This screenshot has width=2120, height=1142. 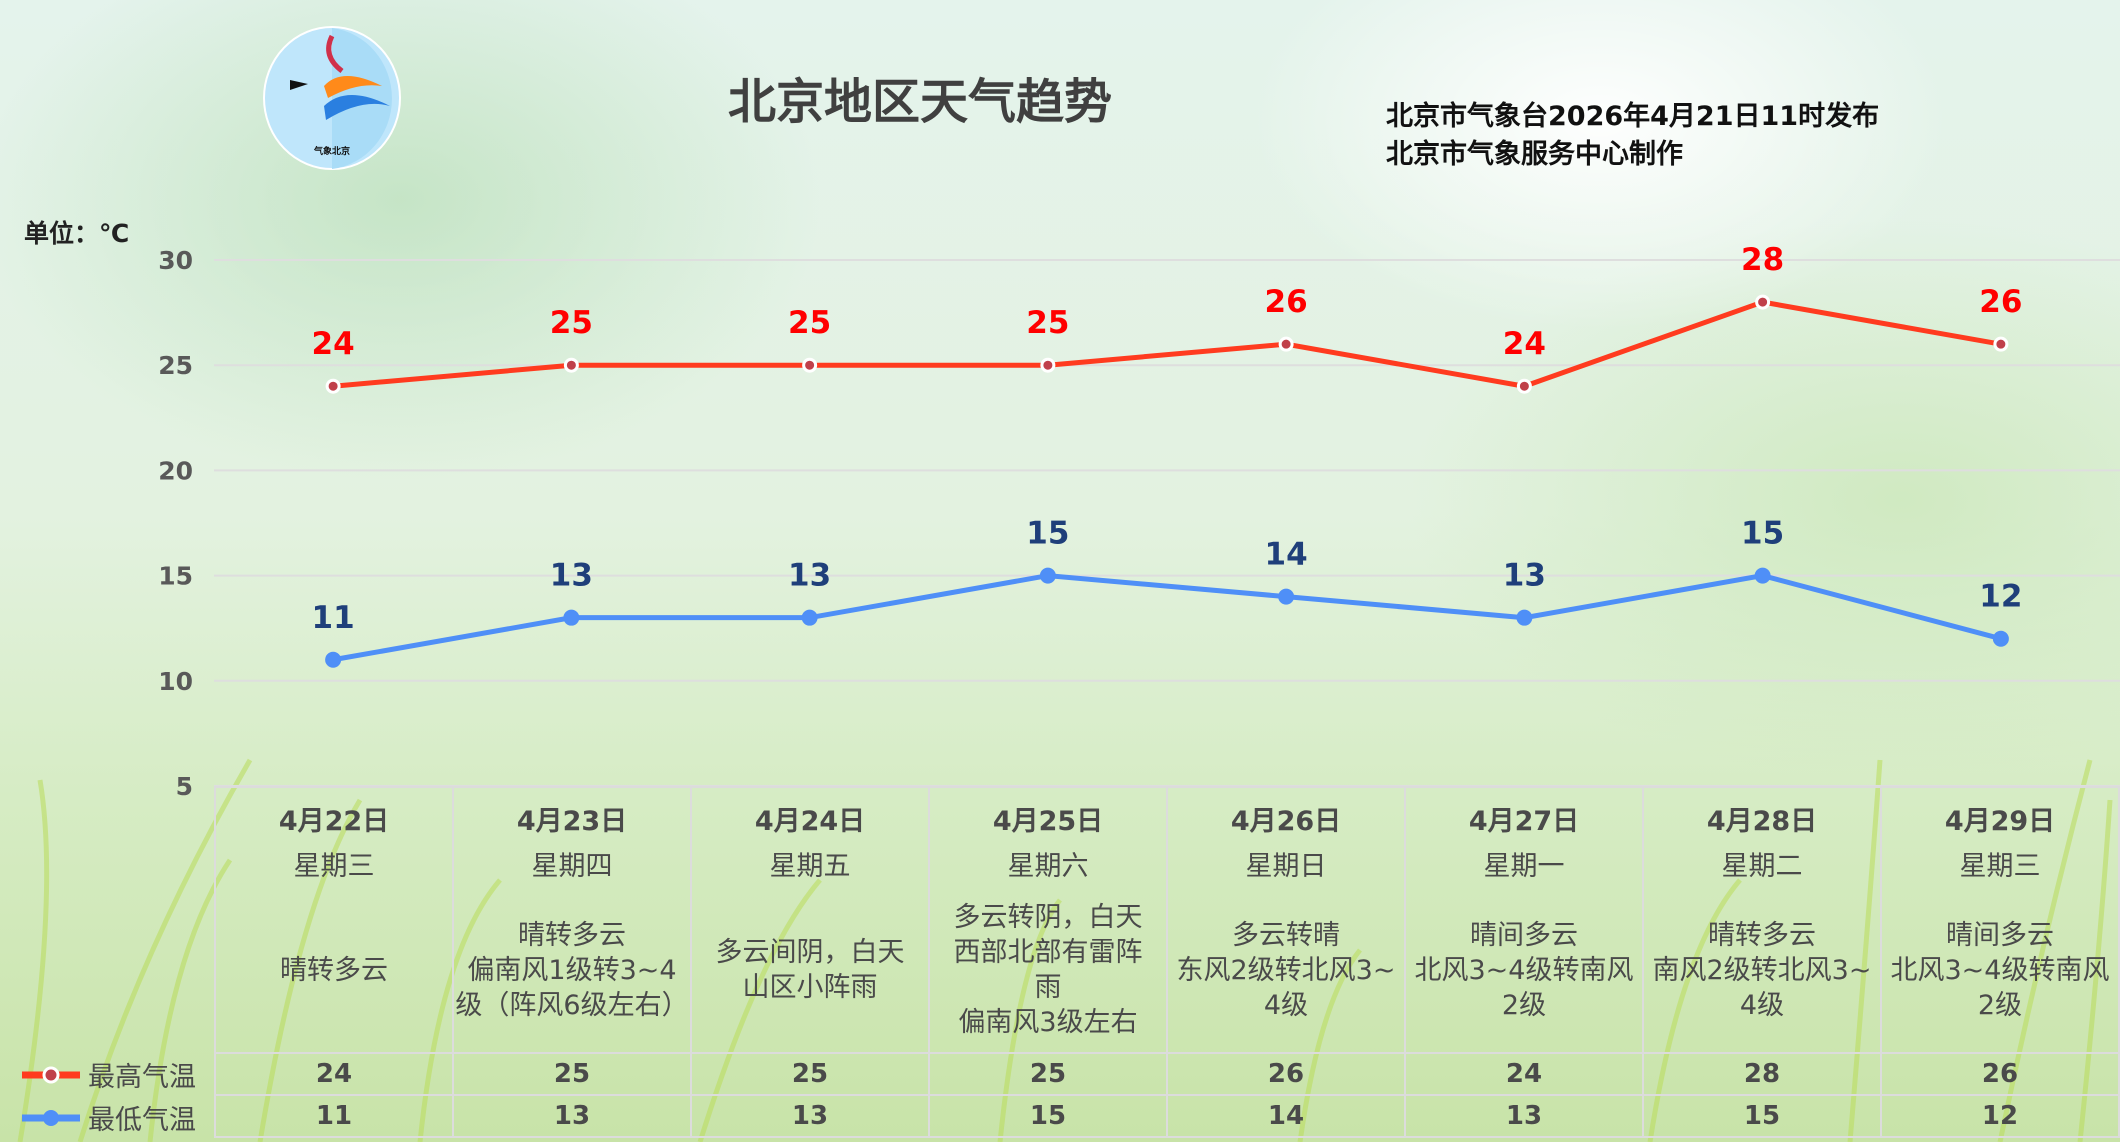 I want to click on weekday-row: 星期三 星期四 星期五 星期六 星期日 星期一 星期二 星期三, so click(x=1167, y=863).